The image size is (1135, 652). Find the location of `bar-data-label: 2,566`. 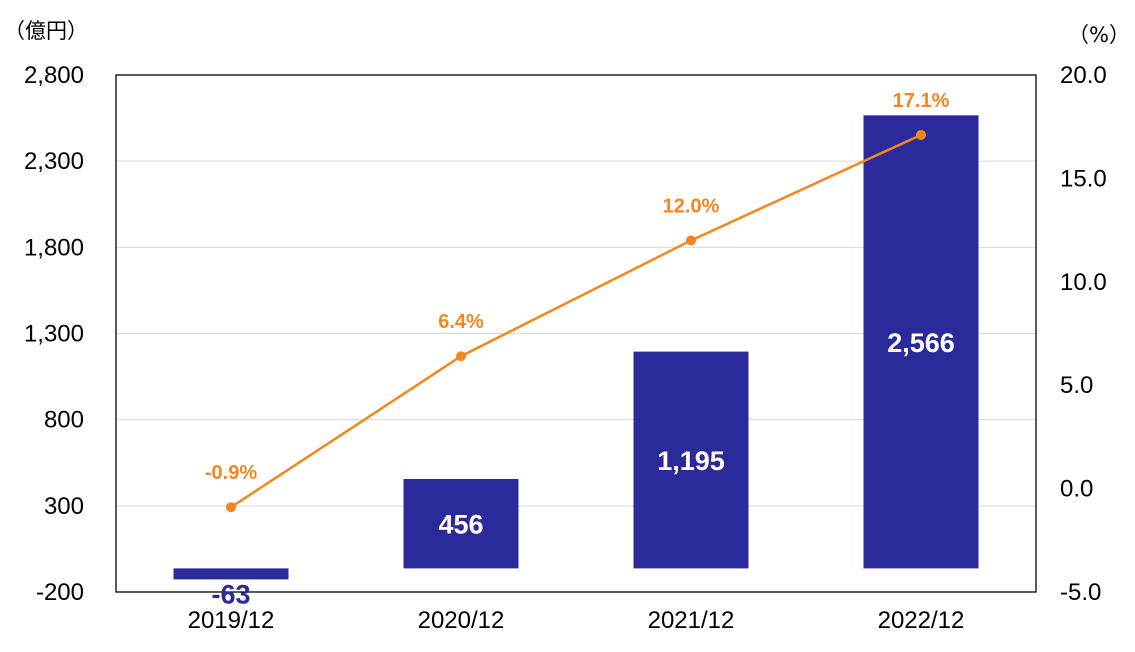

bar-data-label: 2,566 is located at coordinates (921, 343).